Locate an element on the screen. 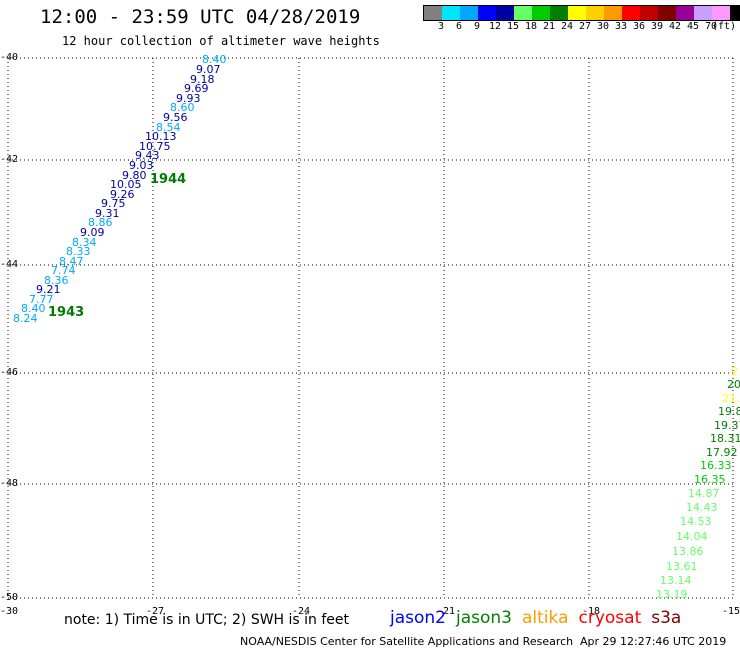  wave-height-value: 10.75 is located at coordinates (155, 146).